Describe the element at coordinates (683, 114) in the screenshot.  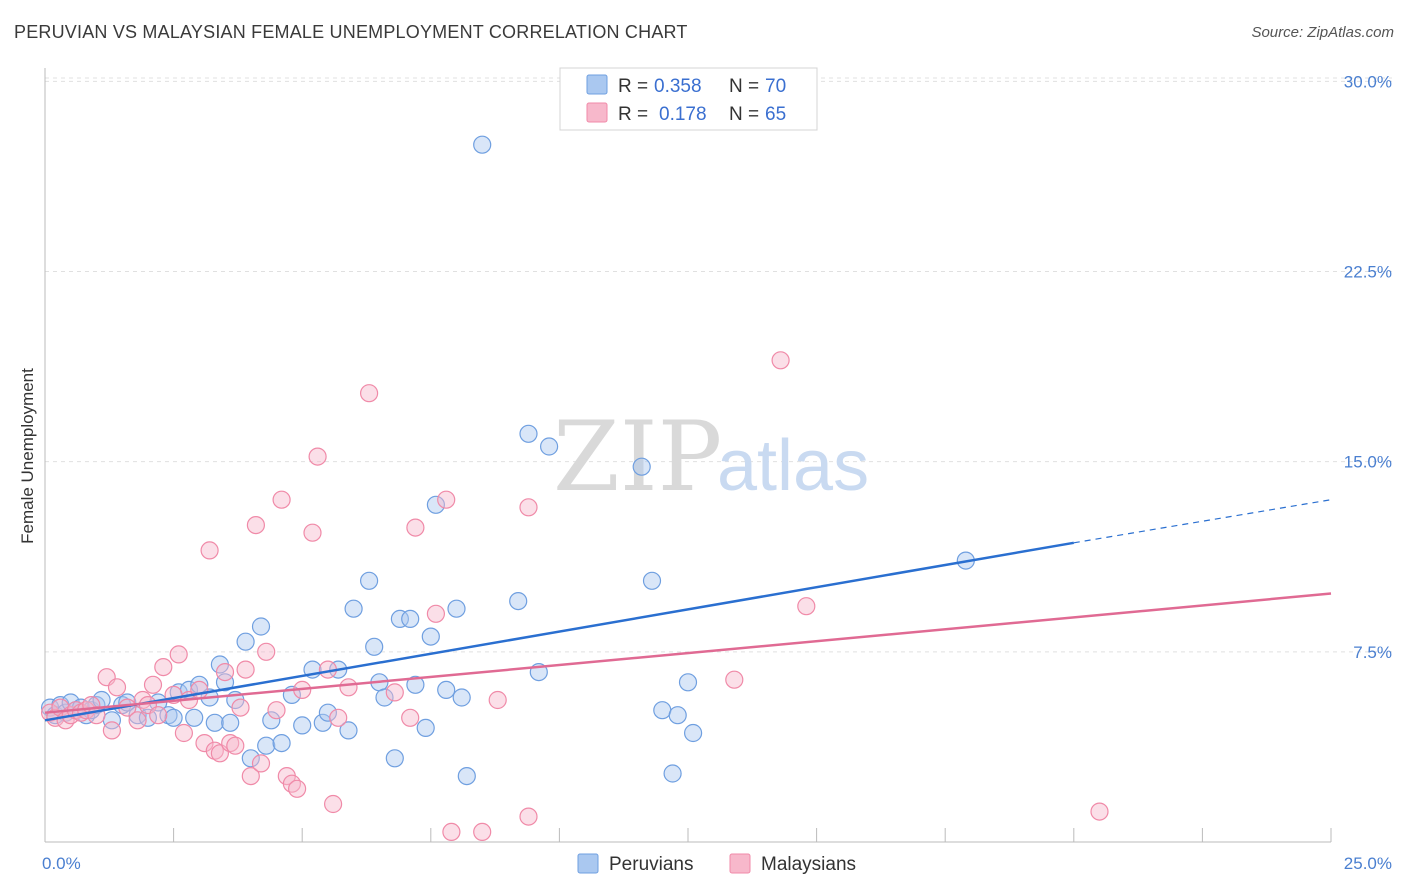
I see `legend-r-value-2: 0.178` at that location.